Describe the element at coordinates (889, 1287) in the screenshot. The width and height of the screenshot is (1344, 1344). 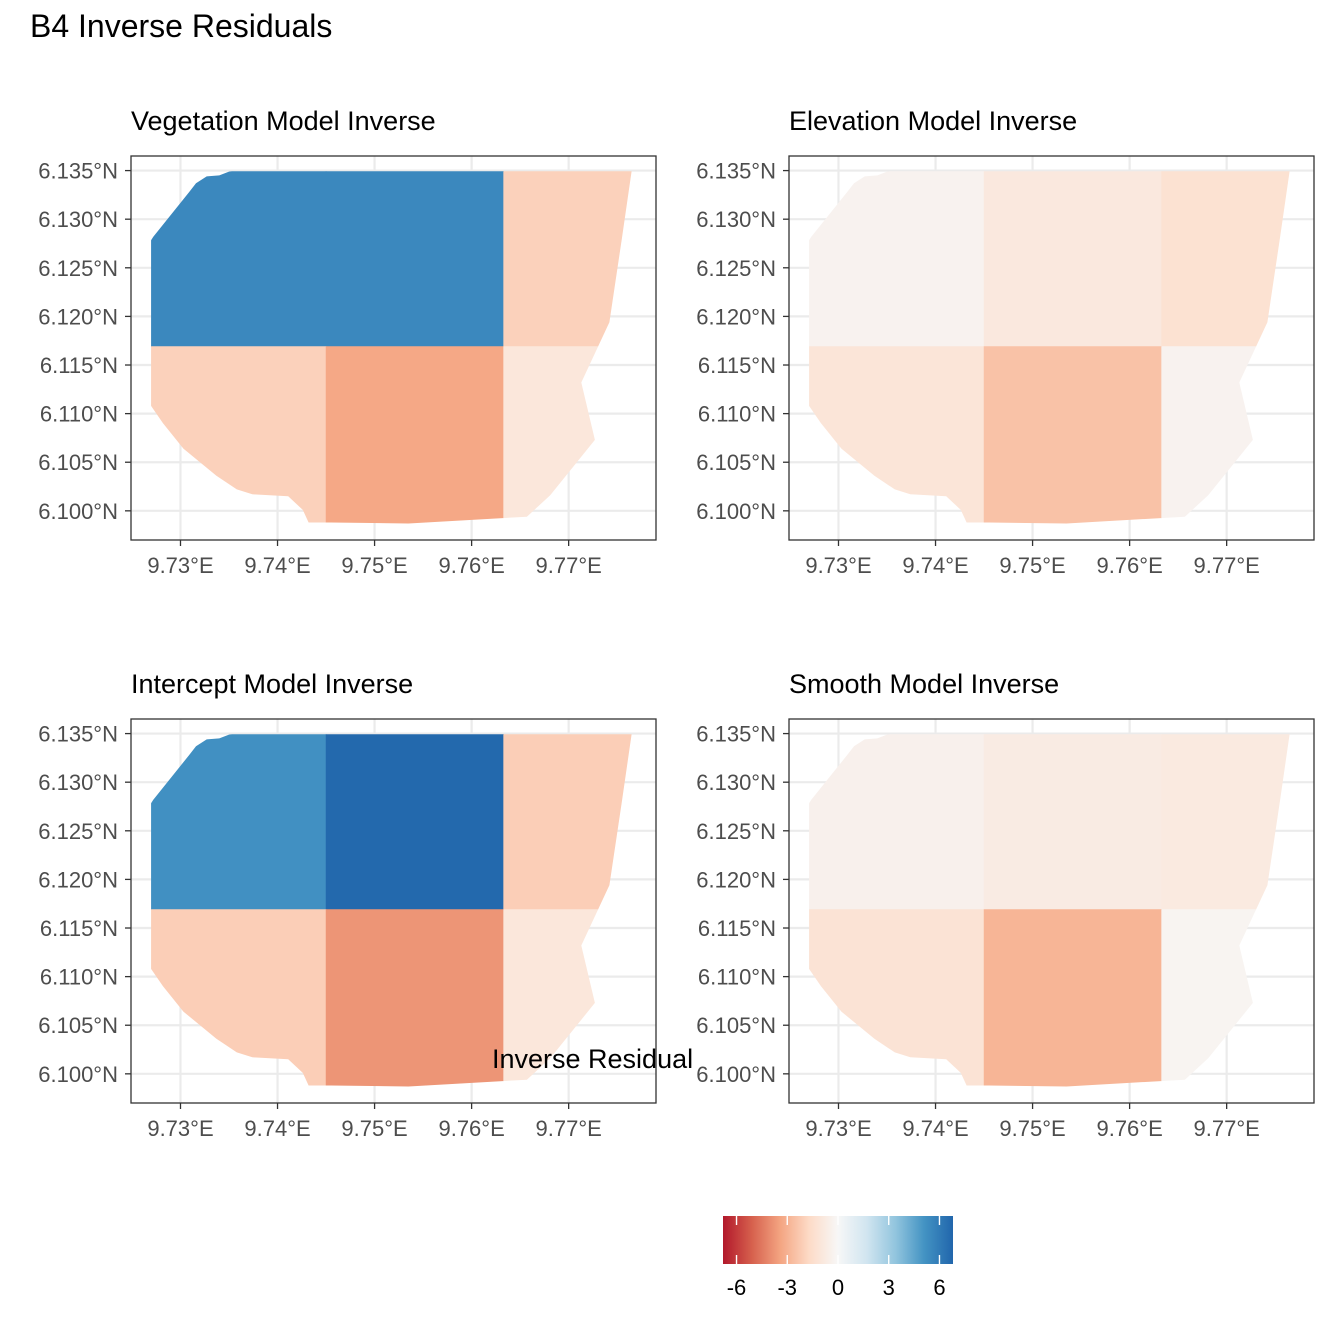
I see `colorbar-tick-label: 3` at that location.